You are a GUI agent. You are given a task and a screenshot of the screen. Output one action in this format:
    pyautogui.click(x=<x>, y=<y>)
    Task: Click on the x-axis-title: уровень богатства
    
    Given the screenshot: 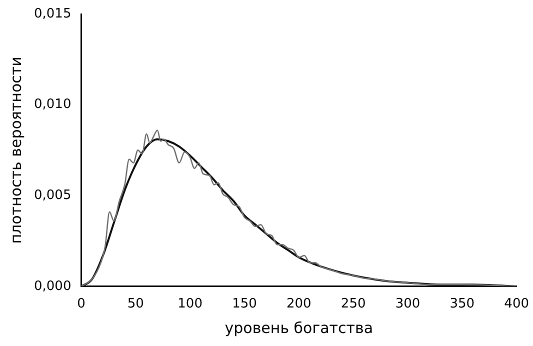 What is the action you would take?
    pyautogui.click(x=299, y=327)
    